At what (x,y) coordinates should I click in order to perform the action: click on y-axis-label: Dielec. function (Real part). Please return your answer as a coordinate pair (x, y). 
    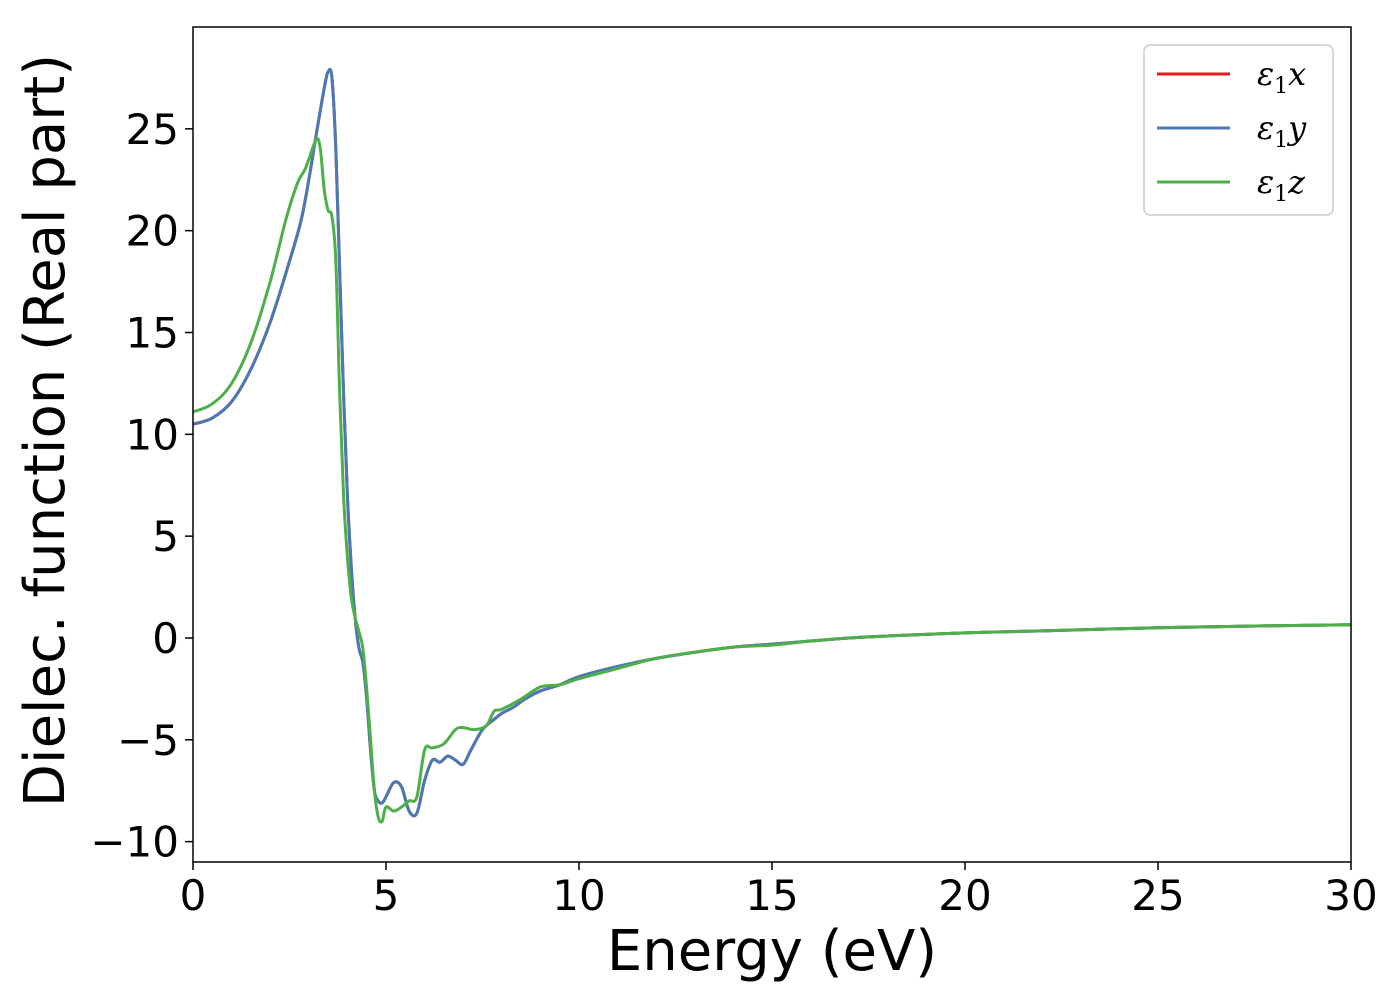
    Looking at the image, I should click on (45, 430).